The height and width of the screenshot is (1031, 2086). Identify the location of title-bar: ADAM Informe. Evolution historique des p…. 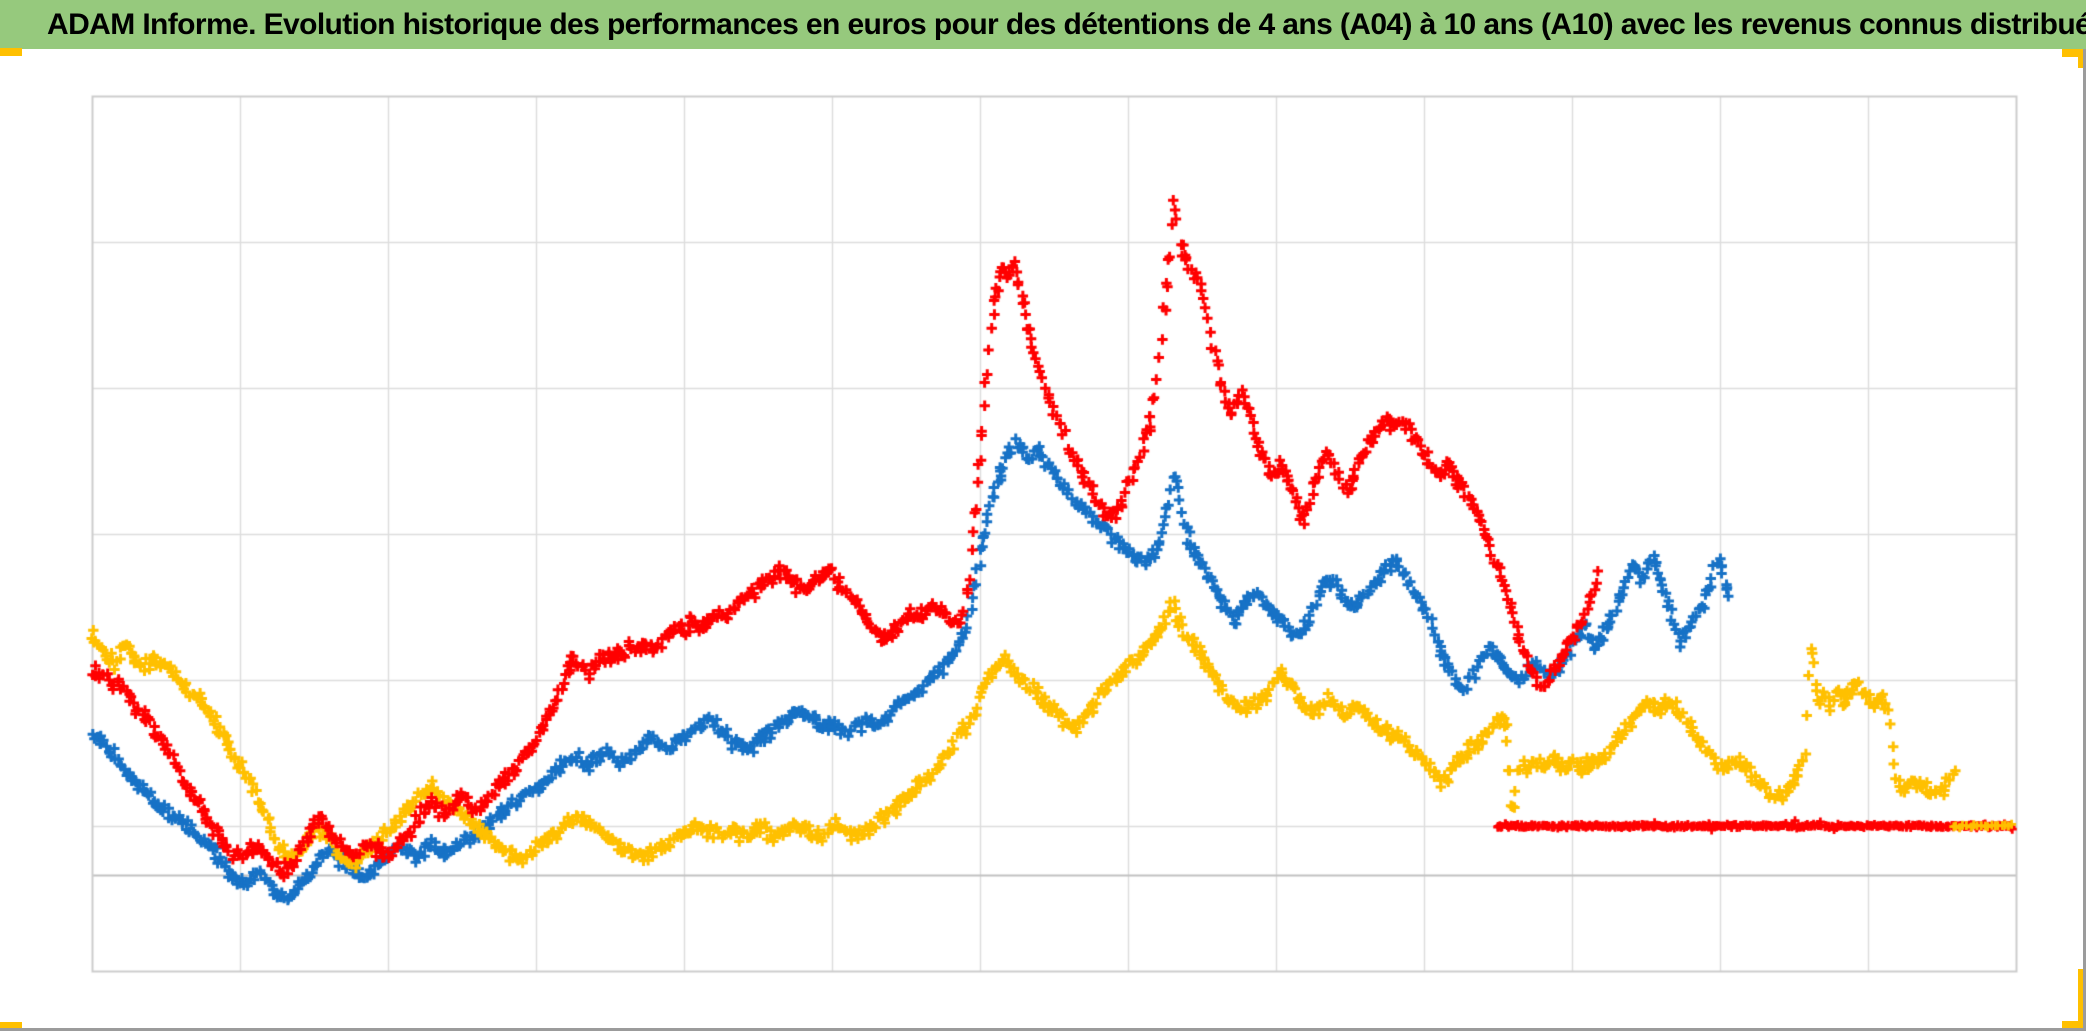
(1043, 24).